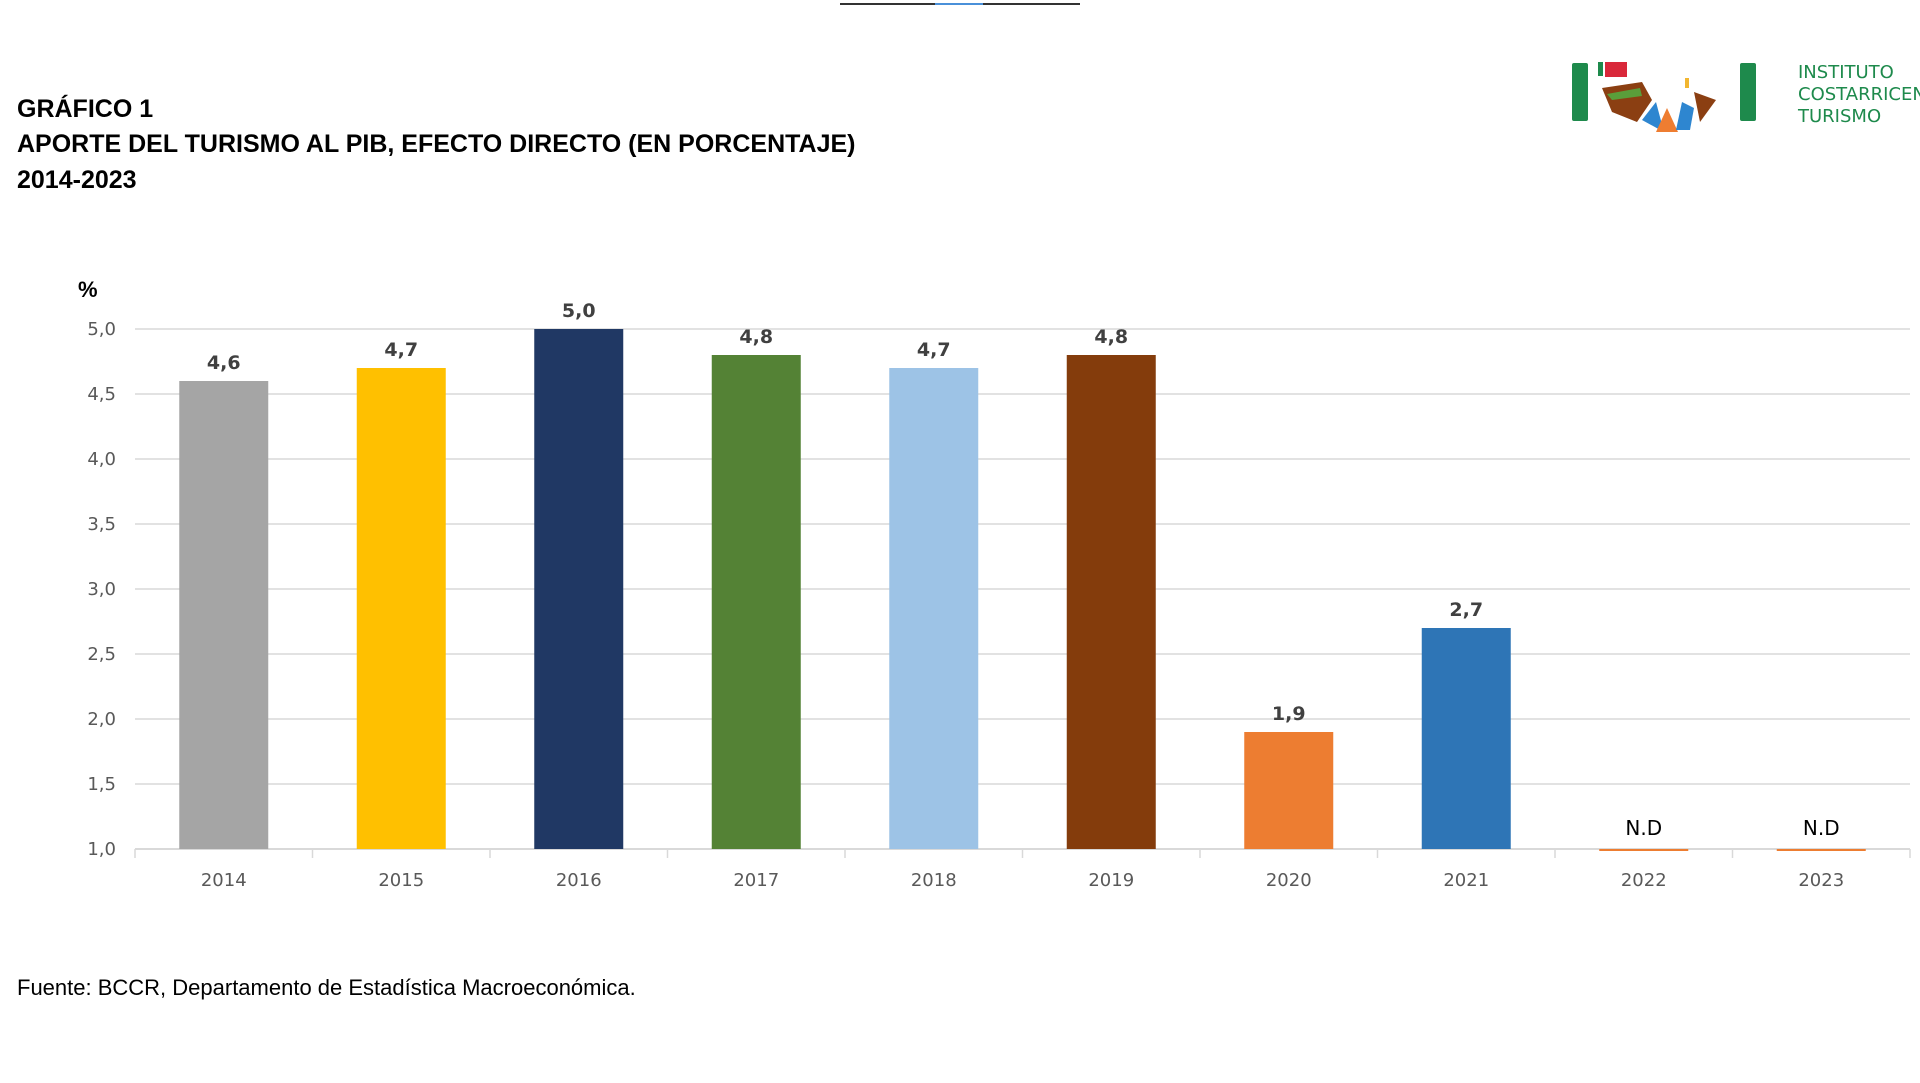 The width and height of the screenshot is (1920, 1083). What do you see at coordinates (401, 608) in the screenshot?
I see `bar-2015` at bounding box center [401, 608].